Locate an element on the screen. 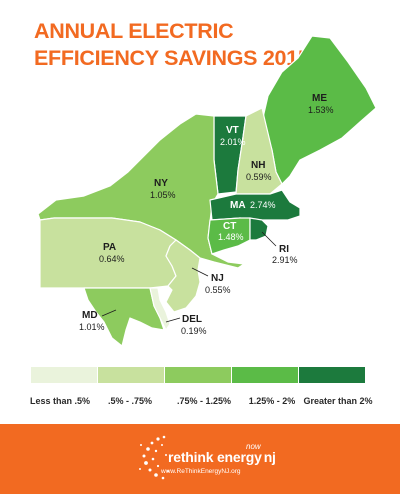  footer-brand: rethink energy nj is located at coordinates (222, 457).